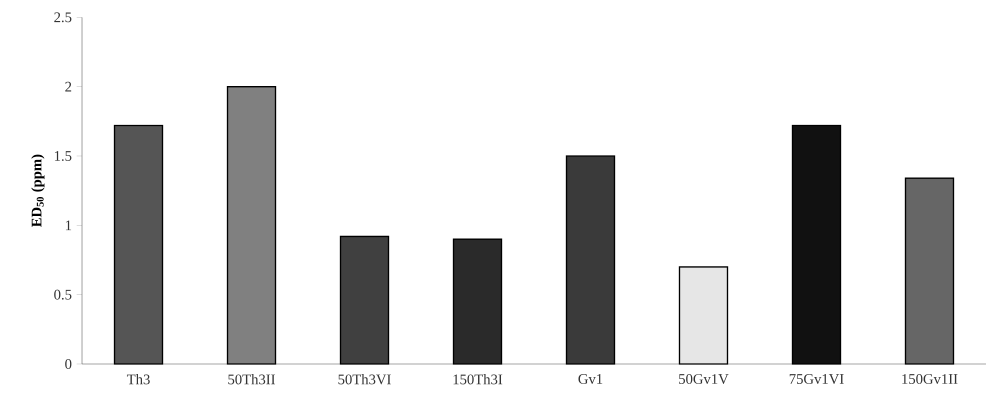 The height and width of the screenshot is (409, 987). What do you see at coordinates (704, 379) in the screenshot?
I see `x-tick-label: 50Gv1V` at bounding box center [704, 379].